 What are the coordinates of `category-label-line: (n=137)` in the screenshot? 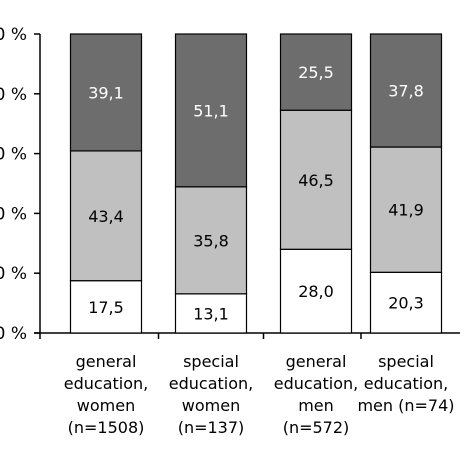 It's located at (211, 427).